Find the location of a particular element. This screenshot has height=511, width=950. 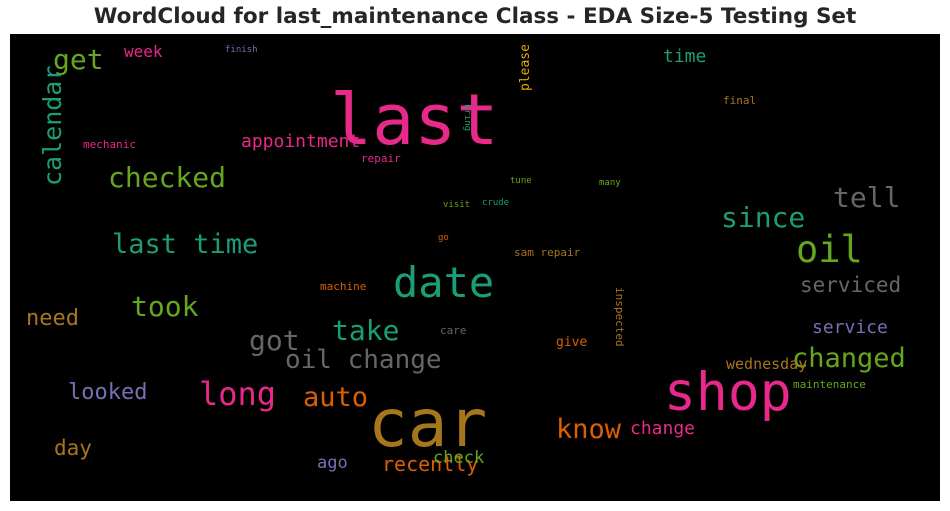

word-tell: tell is located at coordinates (867, 197).